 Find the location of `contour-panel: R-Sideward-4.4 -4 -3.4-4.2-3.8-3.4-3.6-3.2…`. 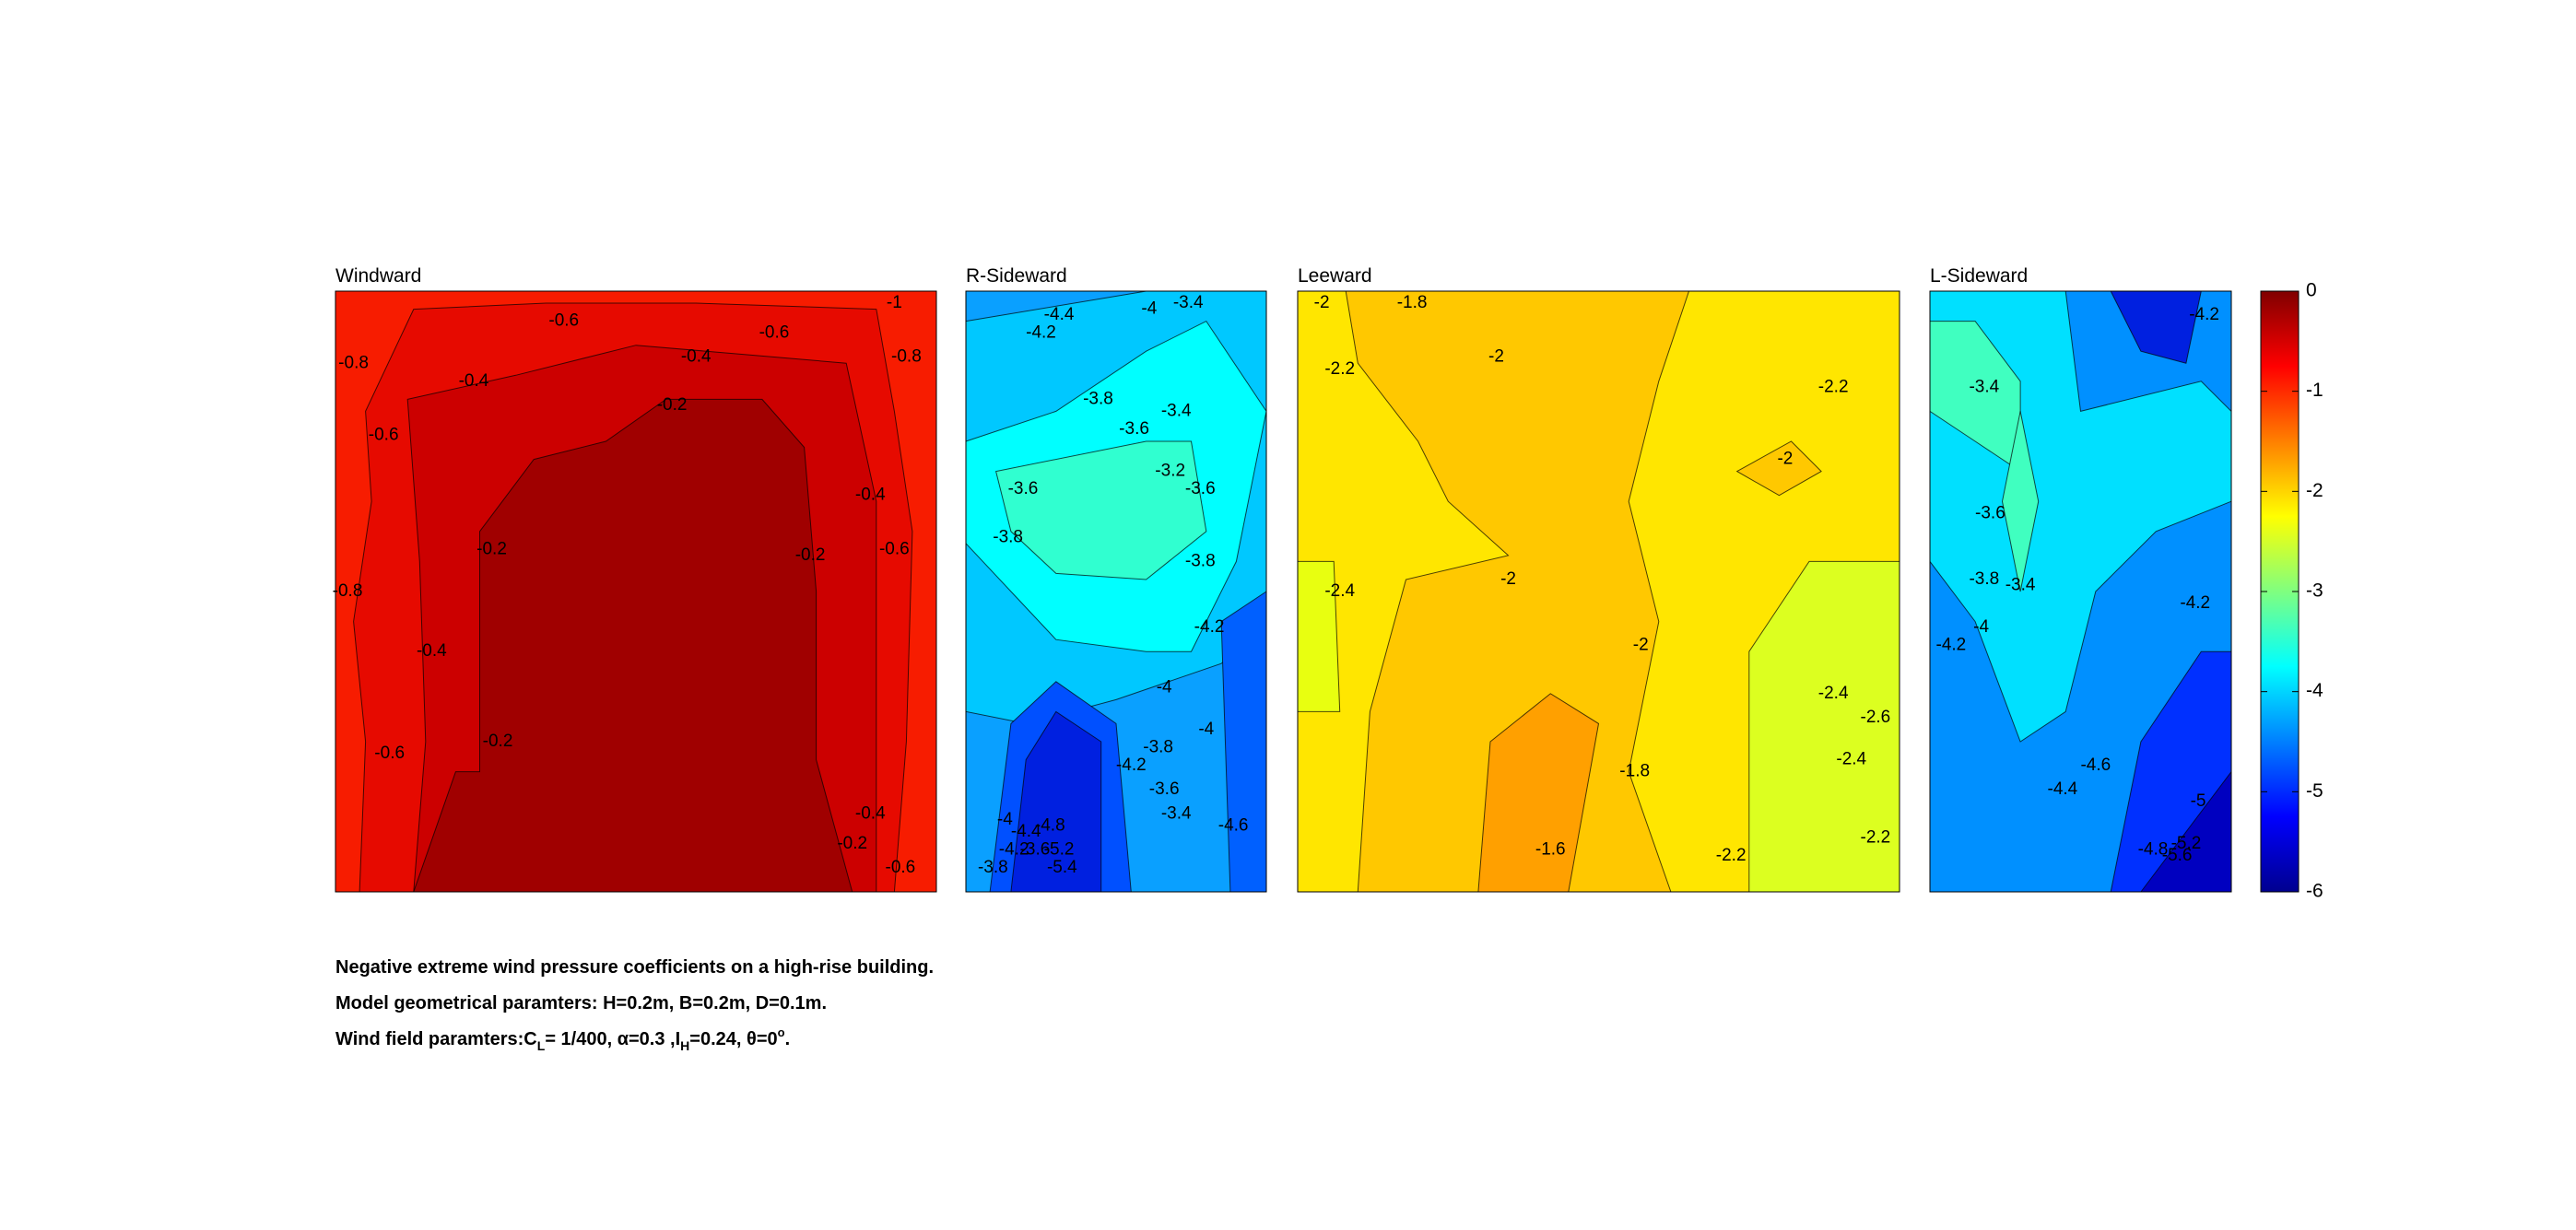

contour-panel: R-Sideward-4.4 -4 -3.4-4.2-3.8-3.4-3.6-3.2… is located at coordinates (1116, 579).